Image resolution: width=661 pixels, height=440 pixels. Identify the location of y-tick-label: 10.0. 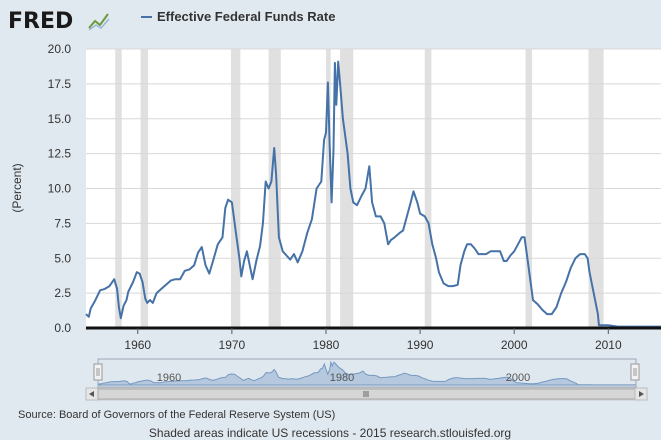
(60, 189).